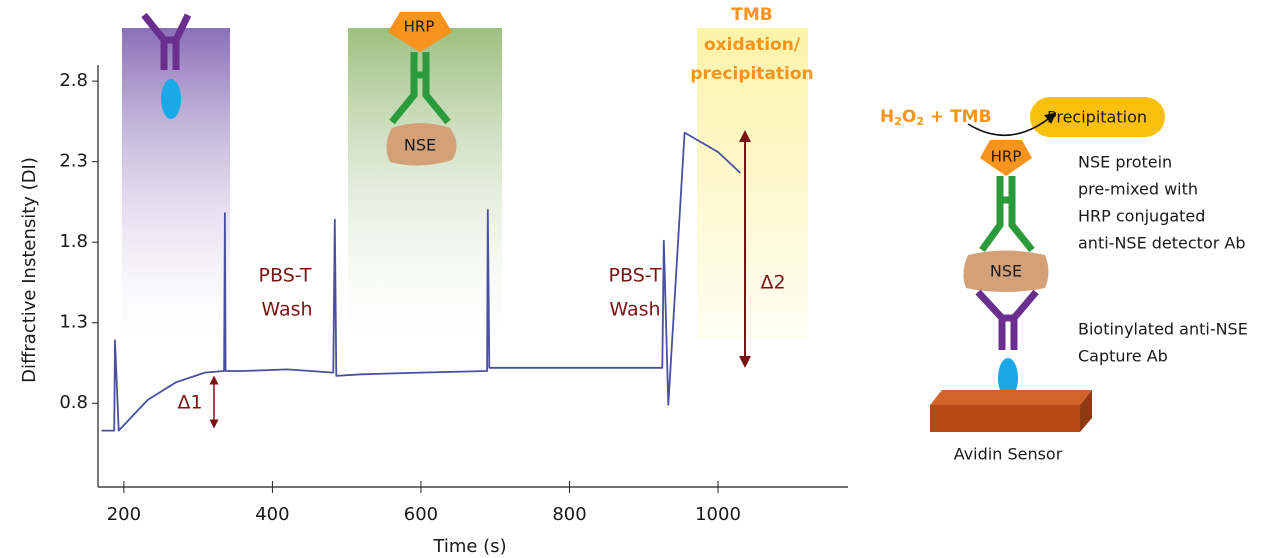 The height and width of the screenshot is (558, 1286). Describe the element at coordinates (73, 322) in the screenshot. I see `y-tick-label: 1.3` at that location.